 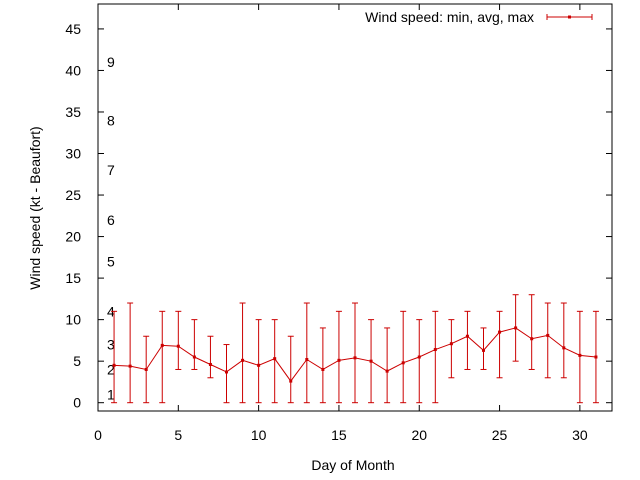 I want to click on y-tick-label: 0, so click(x=77, y=403).